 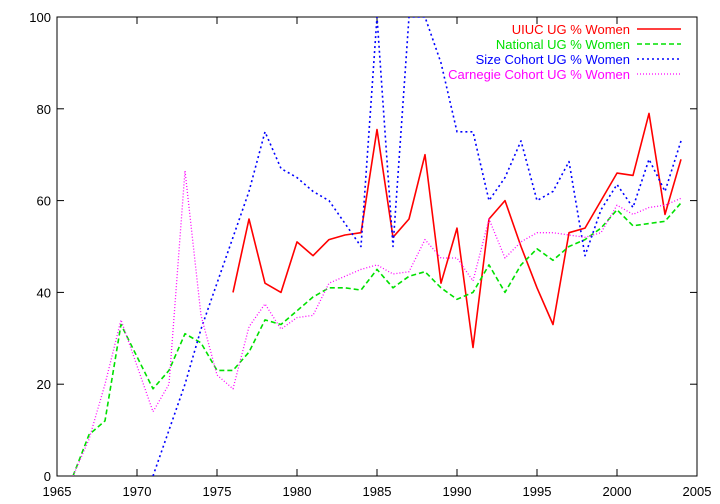 What do you see at coordinates (47, 476) in the screenshot?
I see `y-tick-label: 0` at bounding box center [47, 476].